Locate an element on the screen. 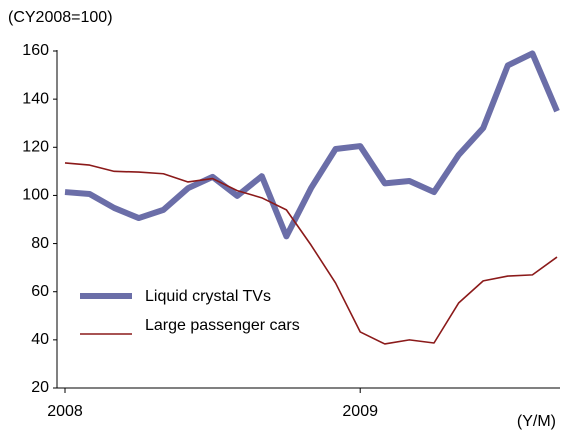 Image resolution: width=564 pixels, height=437 pixels. y-tick-label: 140 is located at coordinates (35, 98).